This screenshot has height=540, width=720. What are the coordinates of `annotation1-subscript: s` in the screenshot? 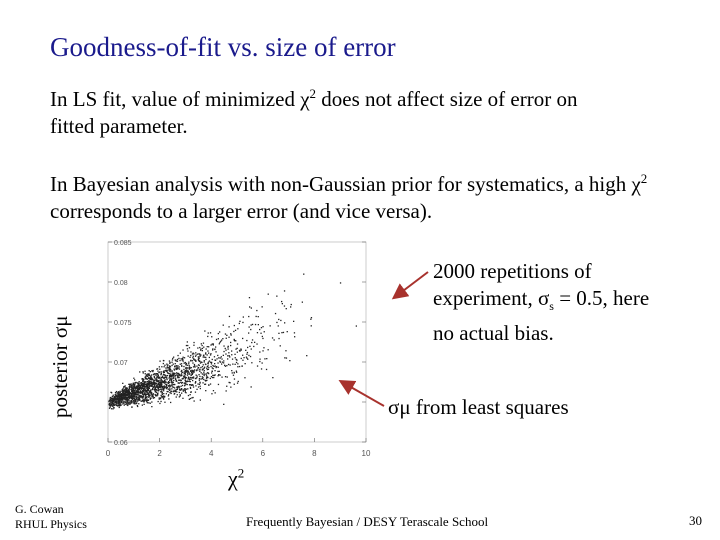 It's located at (551, 306).